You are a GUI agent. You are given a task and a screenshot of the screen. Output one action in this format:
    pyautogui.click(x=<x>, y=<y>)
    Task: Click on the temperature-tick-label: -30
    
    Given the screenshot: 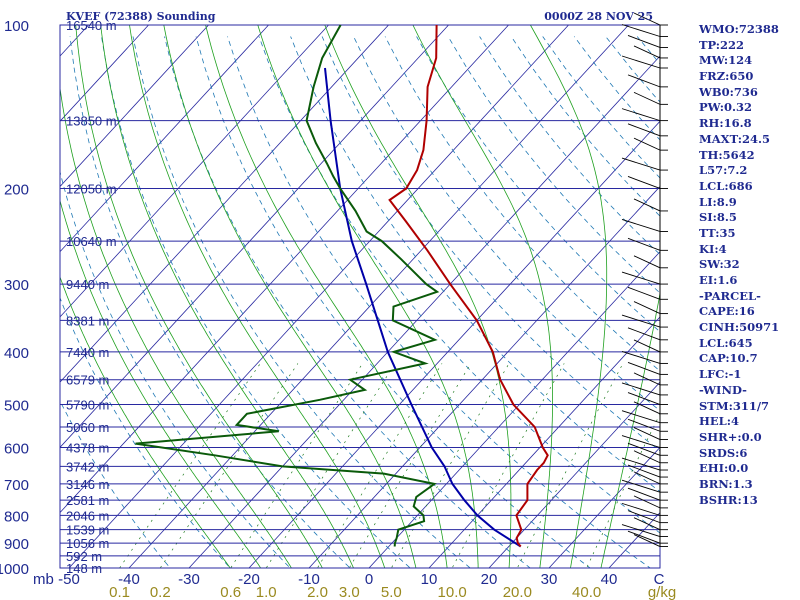 What is the action you would take?
    pyautogui.click(x=189, y=579)
    